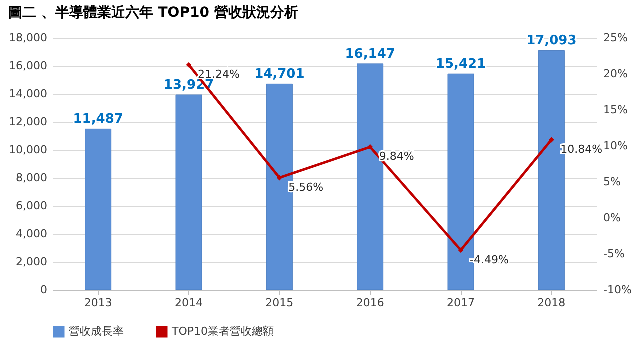  What do you see at coordinates (616, 110) in the screenshot?
I see `y2-tick-label: 15%` at bounding box center [616, 110].